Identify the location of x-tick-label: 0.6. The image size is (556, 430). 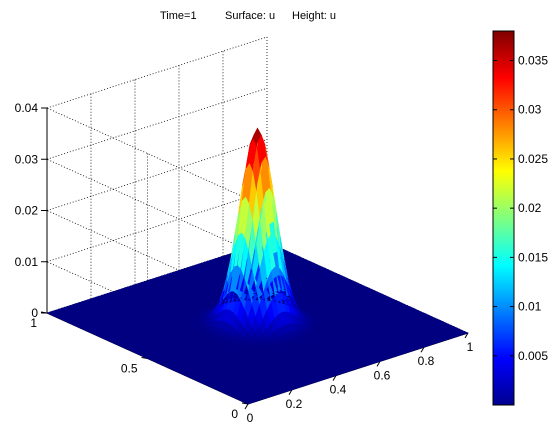
(382, 375).